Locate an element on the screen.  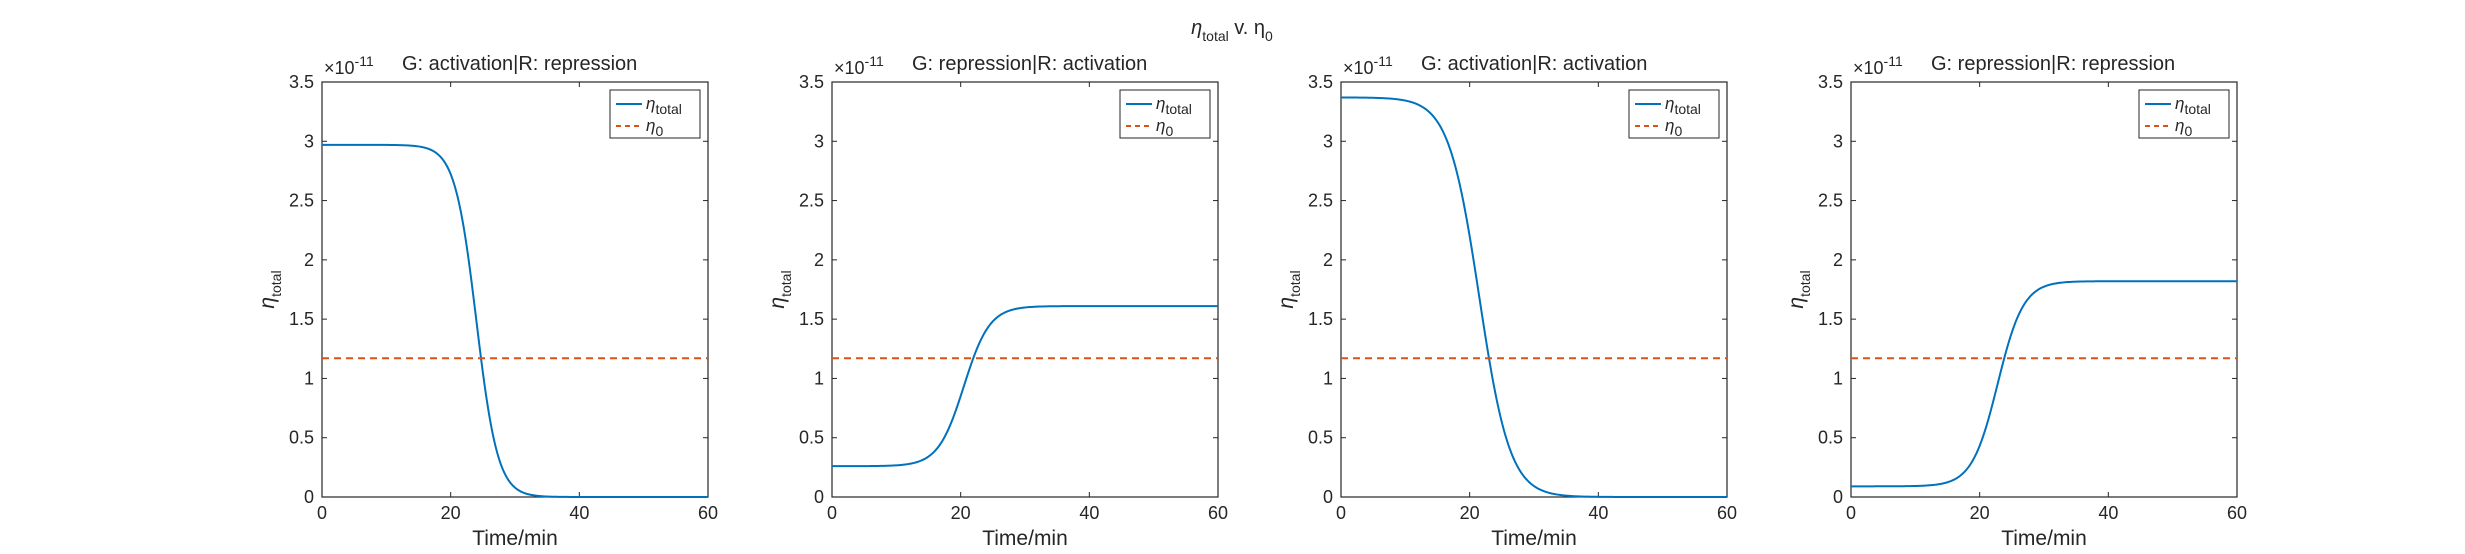
figure-title-main: η is located at coordinates (1196, 28).